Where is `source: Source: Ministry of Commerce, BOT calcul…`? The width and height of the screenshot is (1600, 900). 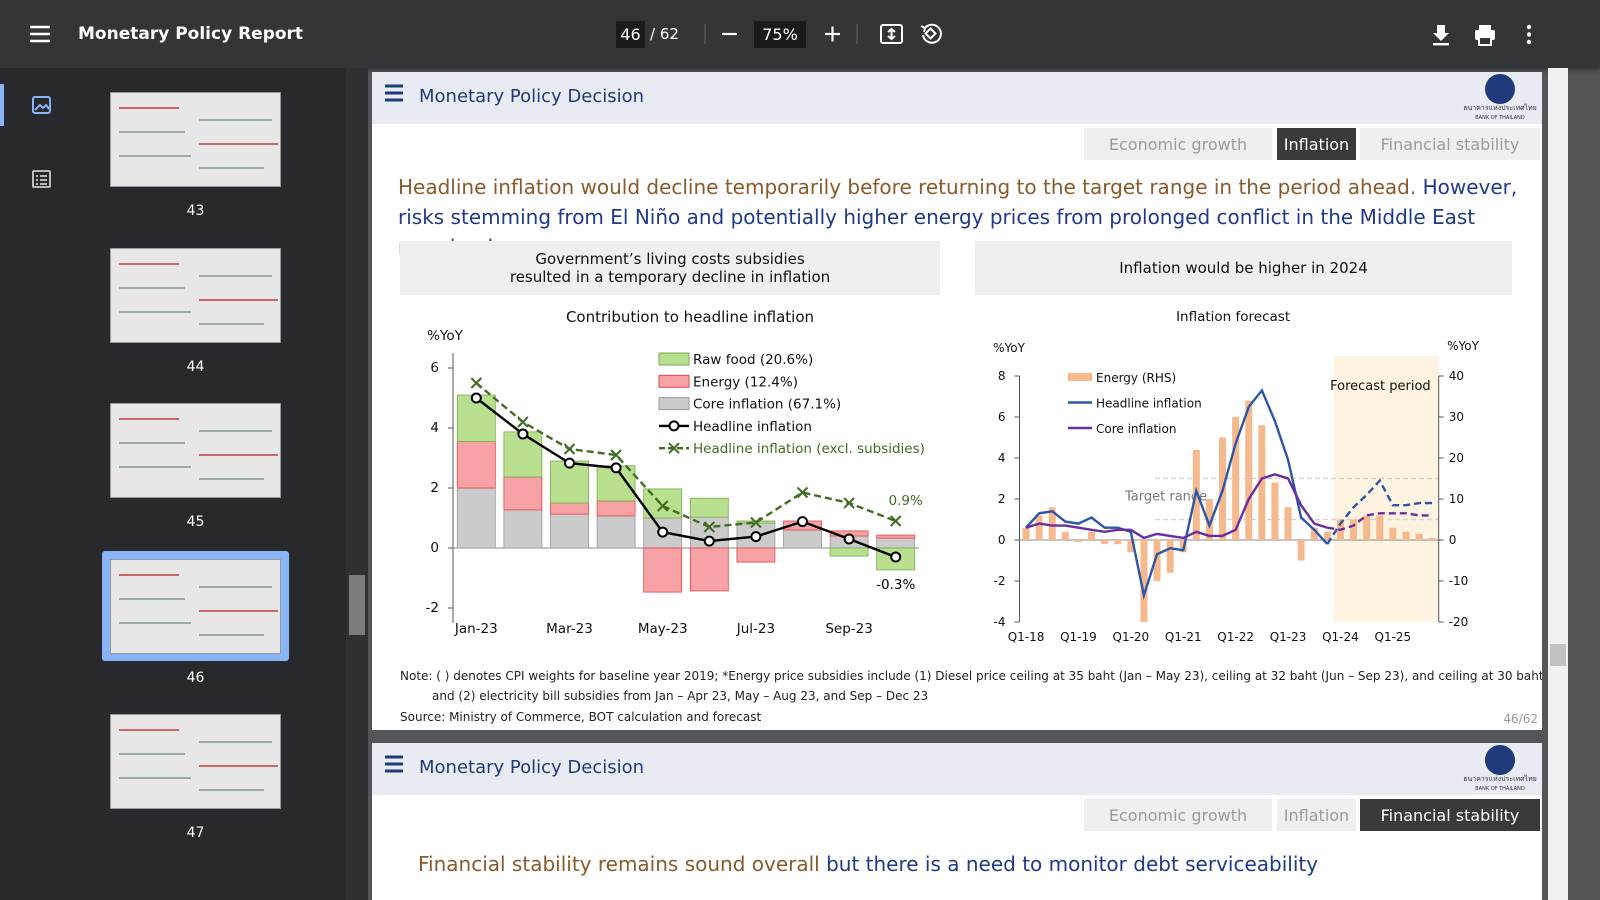 source: Source: Ministry of Commerce, BOT calcul… is located at coordinates (581, 717).